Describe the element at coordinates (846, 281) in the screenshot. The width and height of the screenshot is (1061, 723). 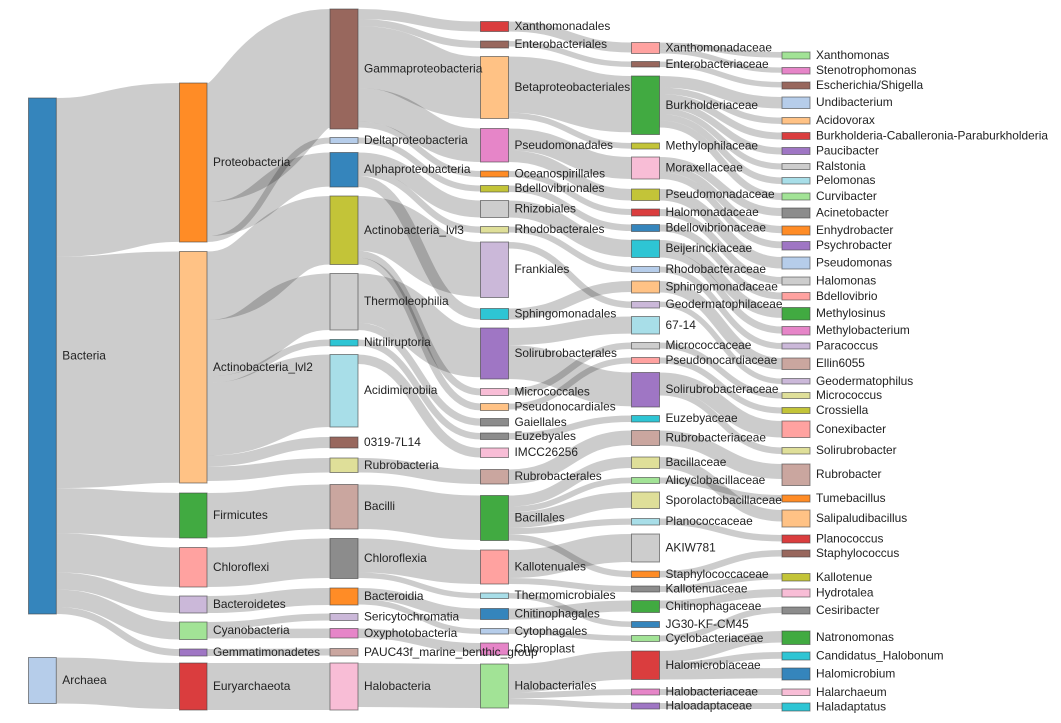
I see `svg-text: Halomonas` at that location.